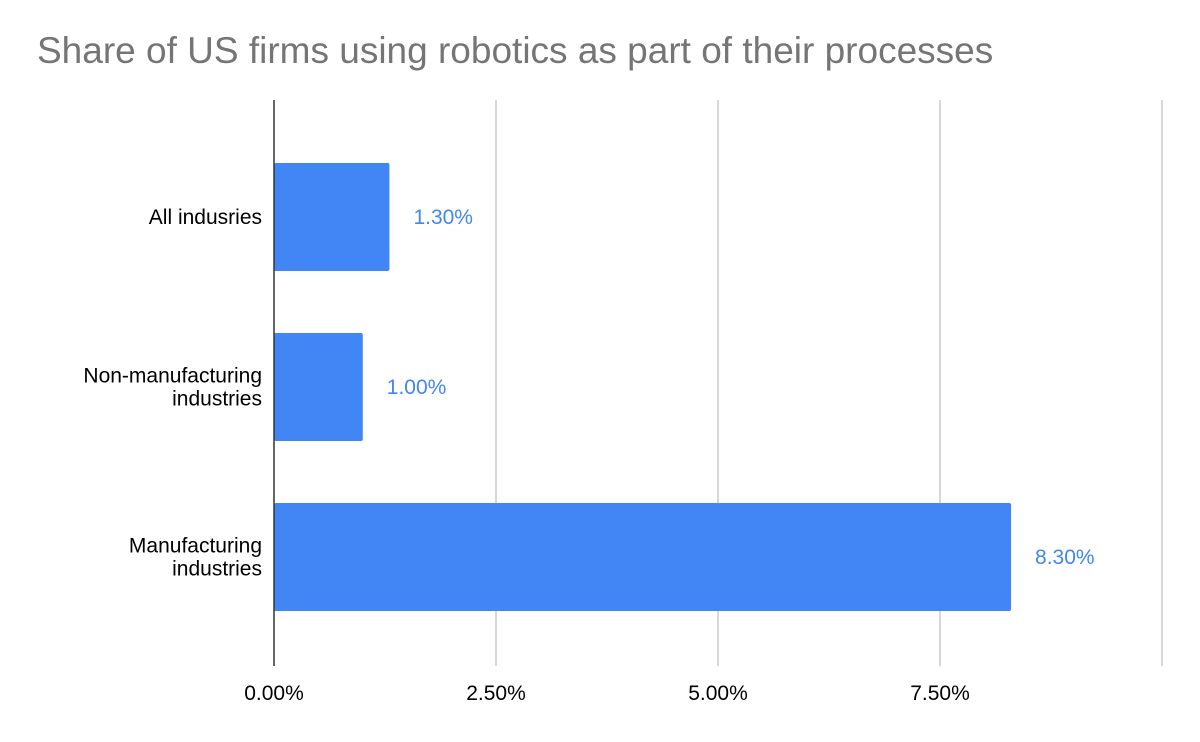 The image size is (1200, 742). Describe the element at coordinates (496, 693) in the screenshot. I see `x-tick-label-1: 2.50%` at that location.